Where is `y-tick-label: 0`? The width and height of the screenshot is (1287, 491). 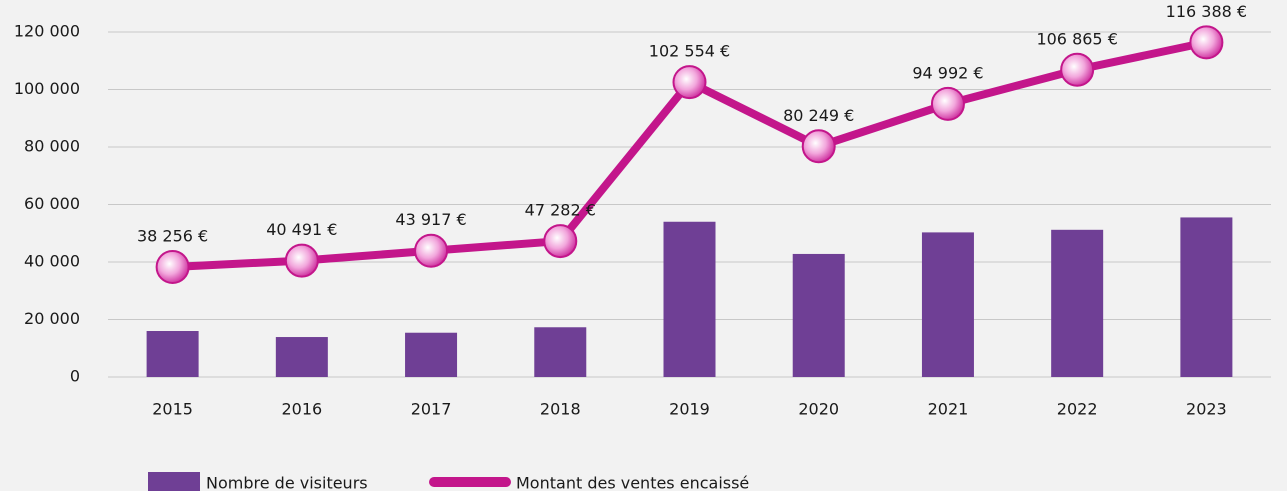 y-tick-label: 0 is located at coordinates (75, 376).